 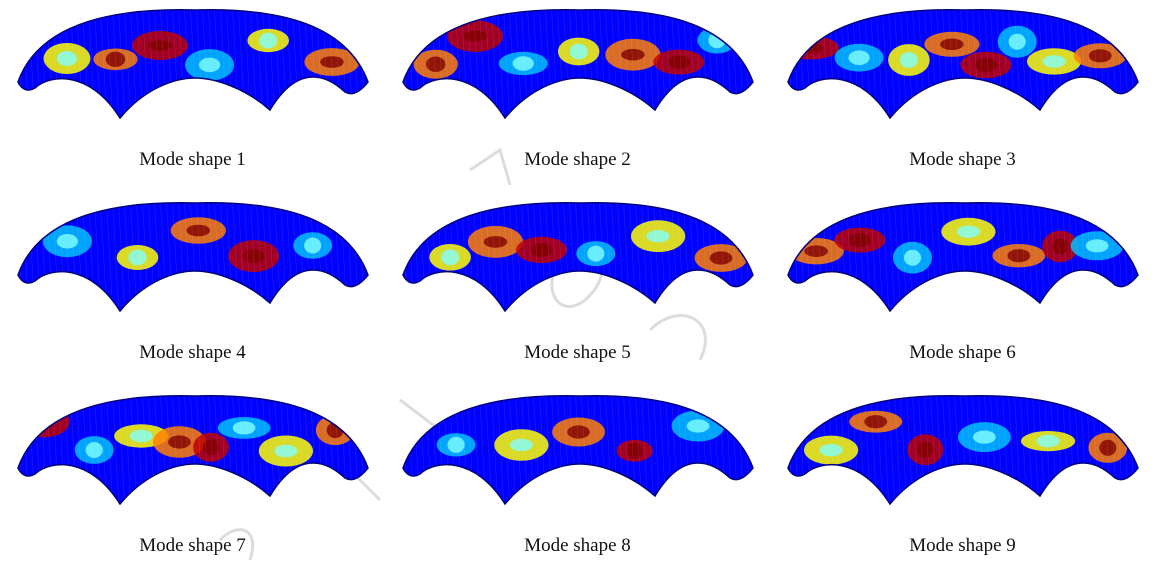 I want to click on mode-shape-caption: Mode shape 5, so click(x=577, y=352).